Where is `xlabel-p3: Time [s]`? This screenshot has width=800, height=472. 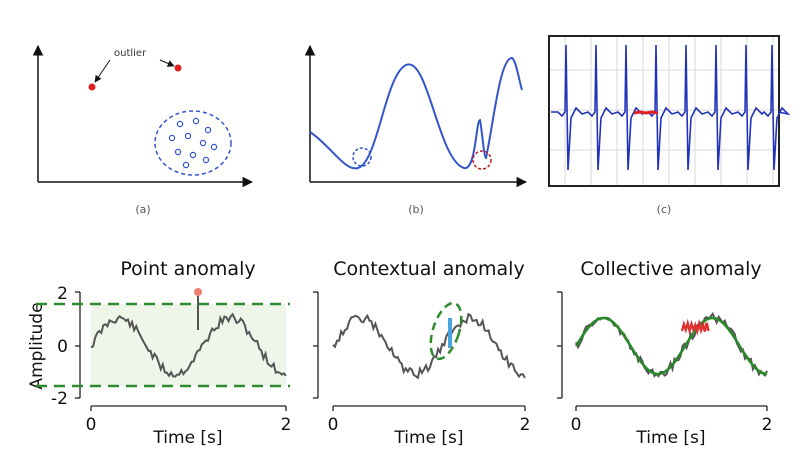
xlabel-p3: Time [s] is located at coordinates (670, 438).